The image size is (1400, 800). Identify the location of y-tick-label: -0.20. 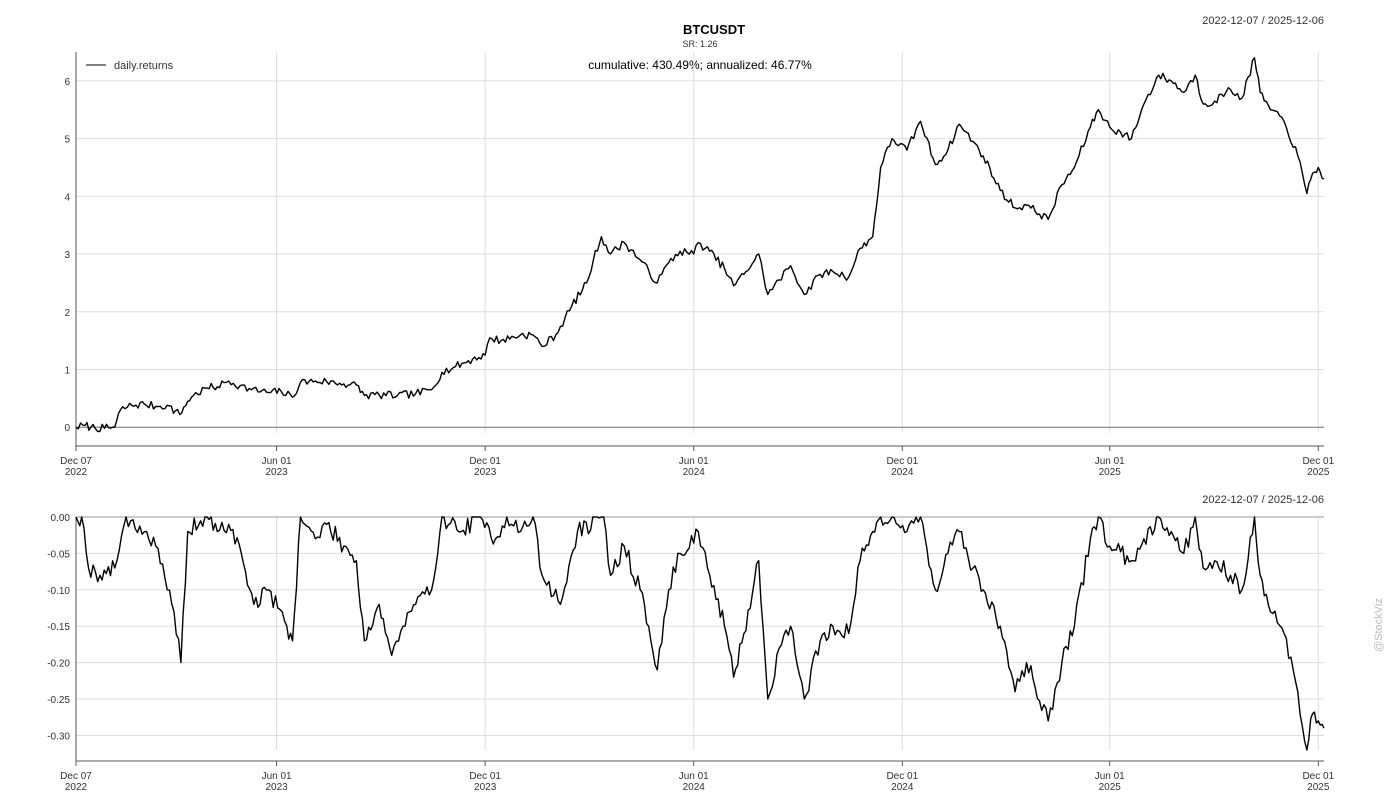
(58, 664).